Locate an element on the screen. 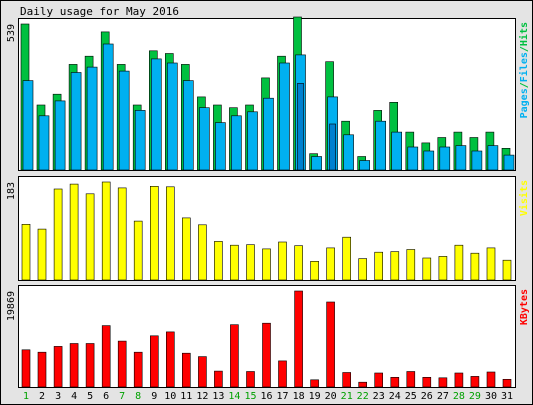  legend-hits: Pages/Files/Hits is located at coordinates (524, 70).